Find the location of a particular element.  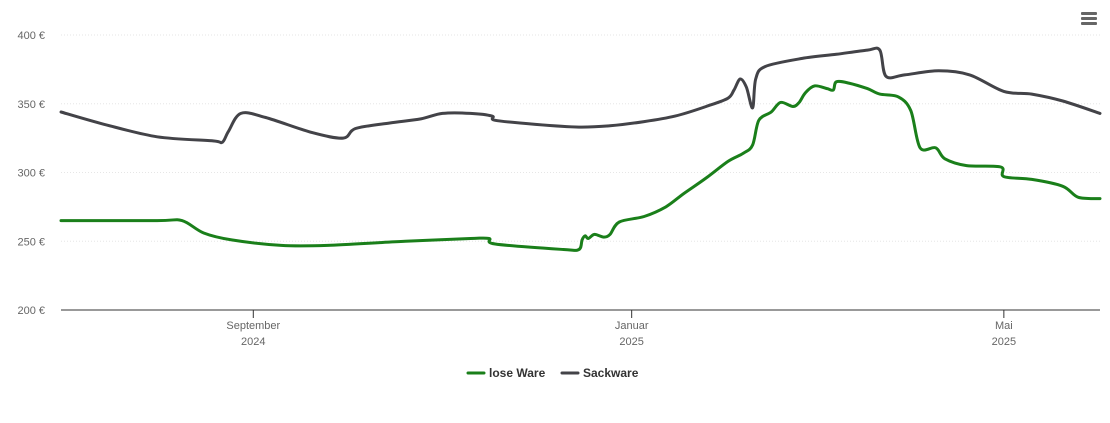

x-tick-label: Januar is located at coordinates (632, 326).